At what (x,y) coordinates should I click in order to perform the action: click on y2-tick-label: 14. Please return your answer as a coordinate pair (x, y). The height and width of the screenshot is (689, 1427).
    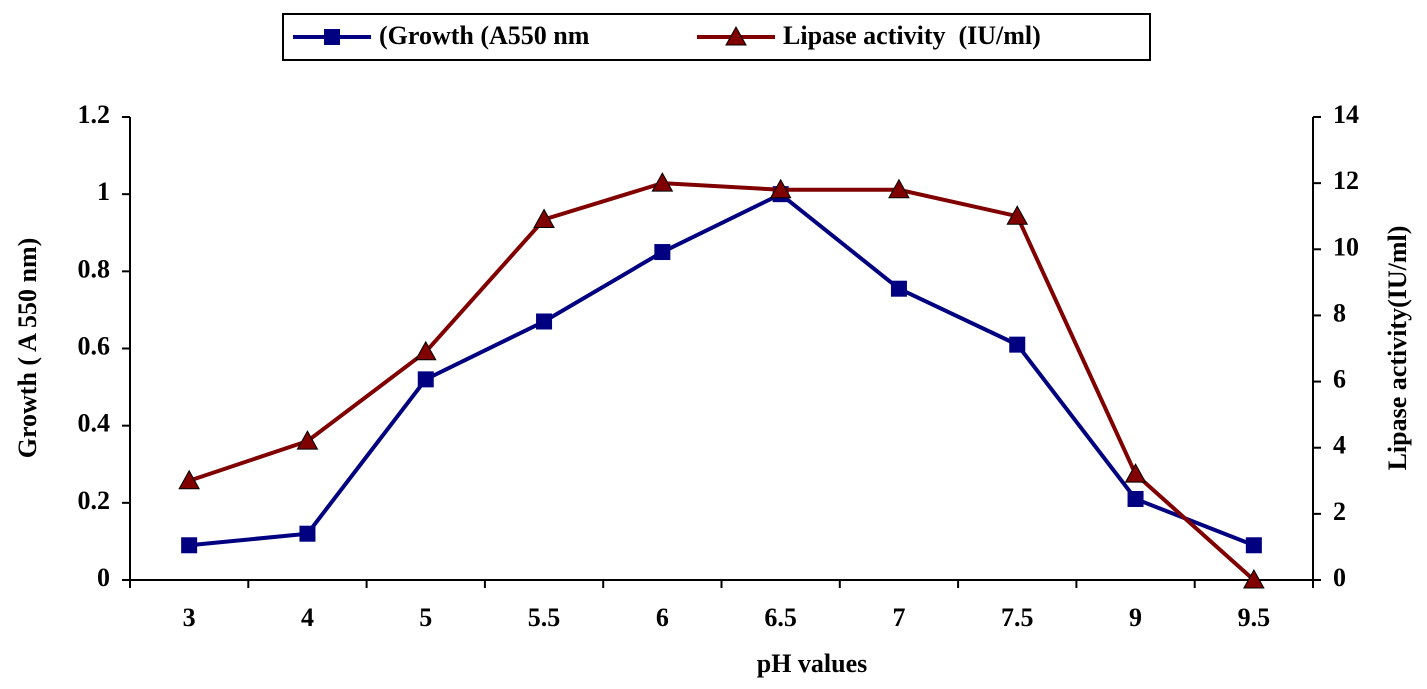
    Looking at the image, I should click on (1346, 114).